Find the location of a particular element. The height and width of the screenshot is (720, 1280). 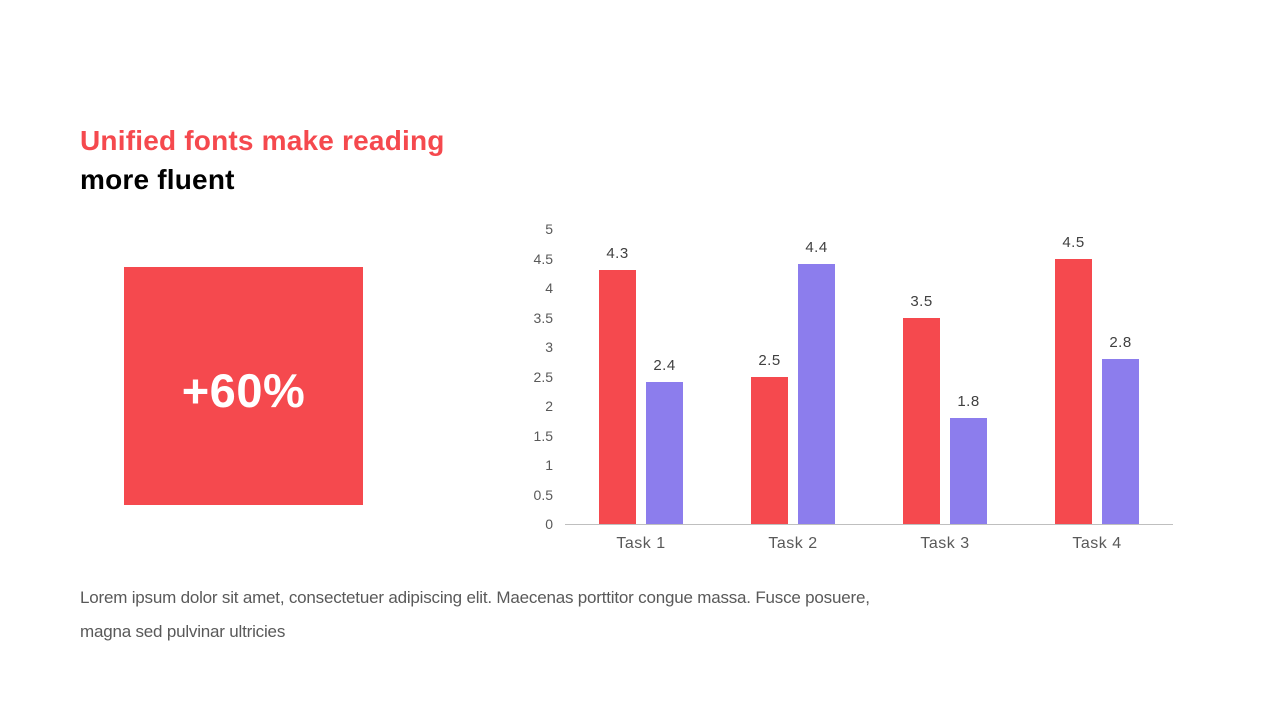

highlight-box: +60% is located at coordinates (243, 386).